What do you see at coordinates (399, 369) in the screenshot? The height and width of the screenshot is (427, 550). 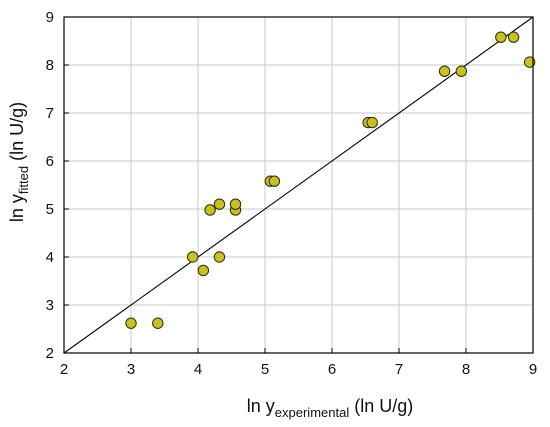 I see `x-tick-label: 7` at bounding box center [399, 369].